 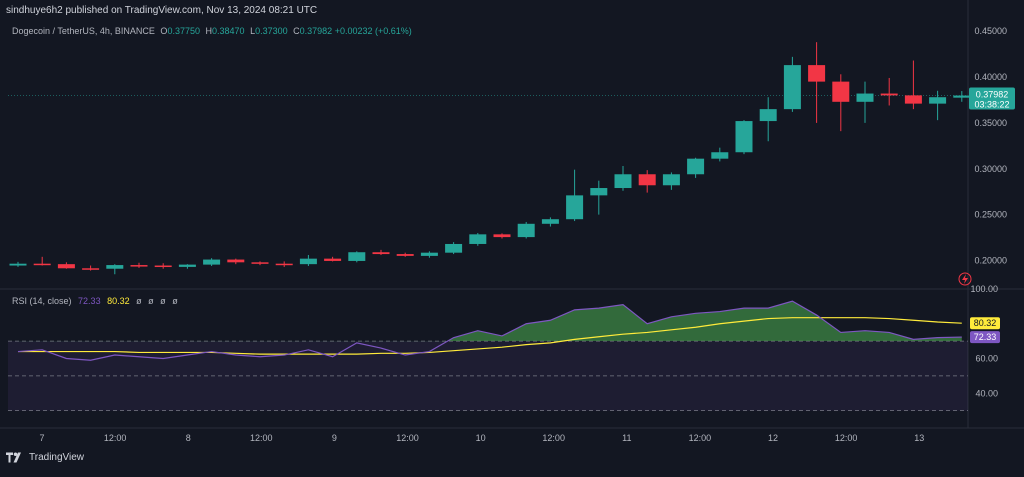 I want to click on time-axis-tick: 11, so click(x=626, y=438).